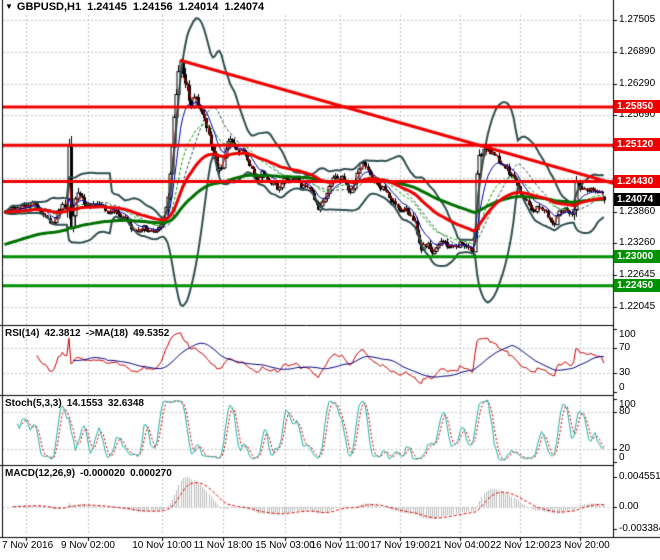 The image size is (660, 560). Describe the element at coordinates (198, 7) in the screenshot. I see `price-low: 1.24014` at that location.